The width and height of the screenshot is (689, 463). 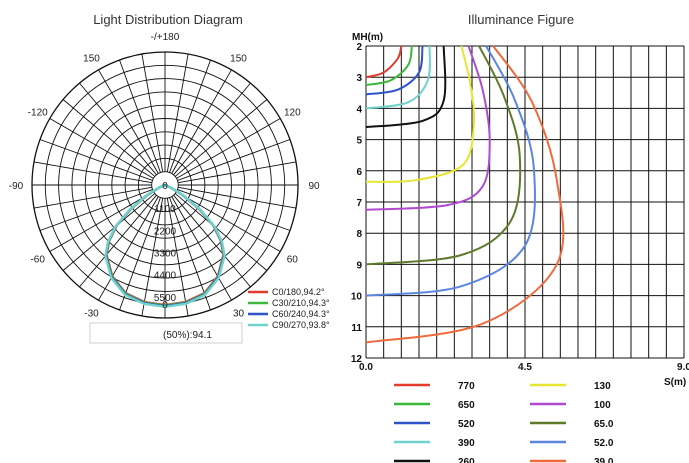 I want to click on illuminance-legend-label: 100, so click(x=602, y=405).